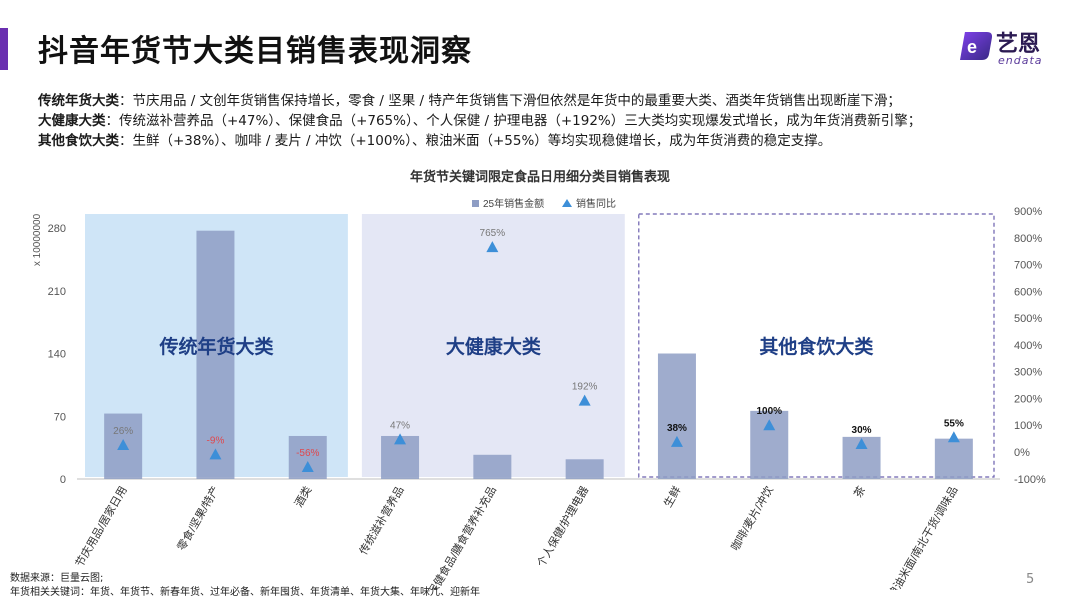  I want to click on chart-title: 年货节关键词限定食品日用细分类目销售表现, so click(539, 177).